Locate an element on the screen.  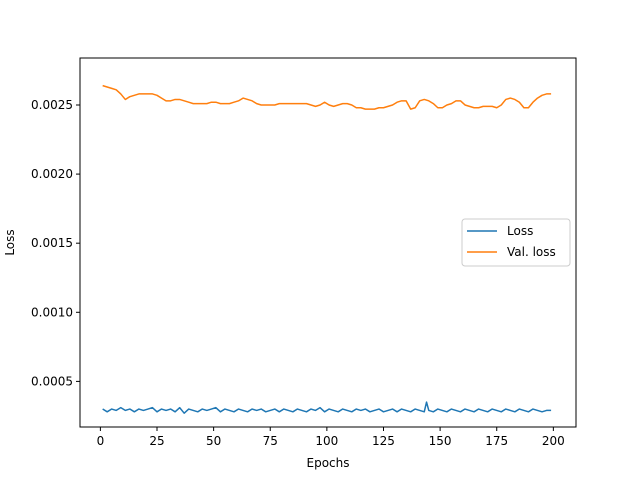
x-axis-ticks: 0 25 50 75 100 125 150 175 200 is located at coordinates (331, 437).